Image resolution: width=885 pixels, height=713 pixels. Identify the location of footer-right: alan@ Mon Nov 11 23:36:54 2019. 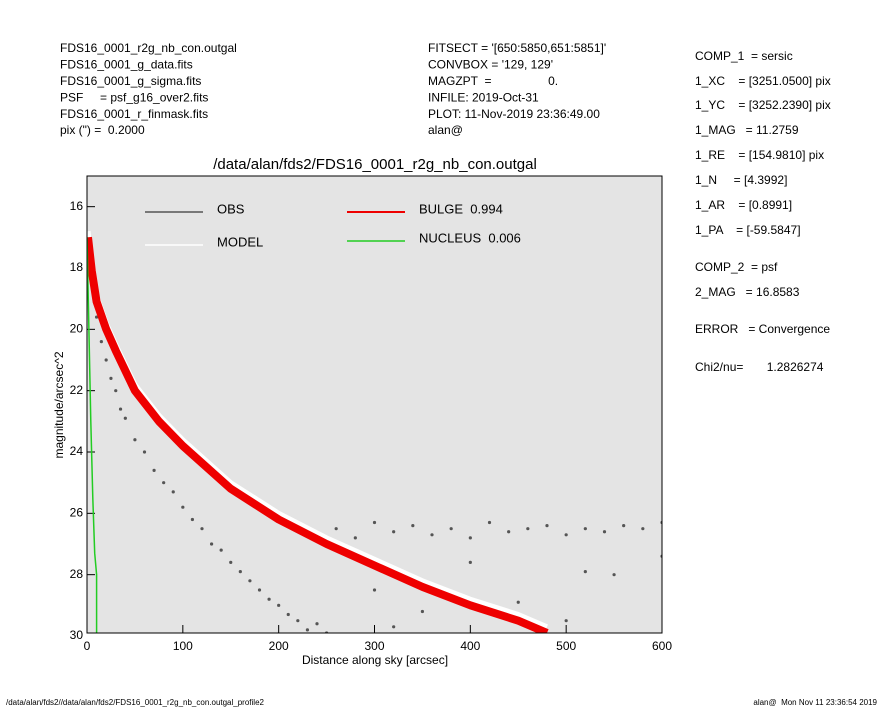
(815, 702).